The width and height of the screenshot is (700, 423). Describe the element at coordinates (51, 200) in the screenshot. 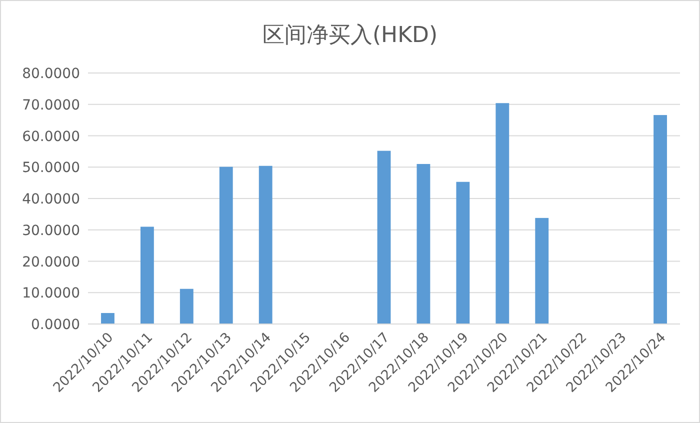

I see `y-tick-label: 40.0000` at that location.